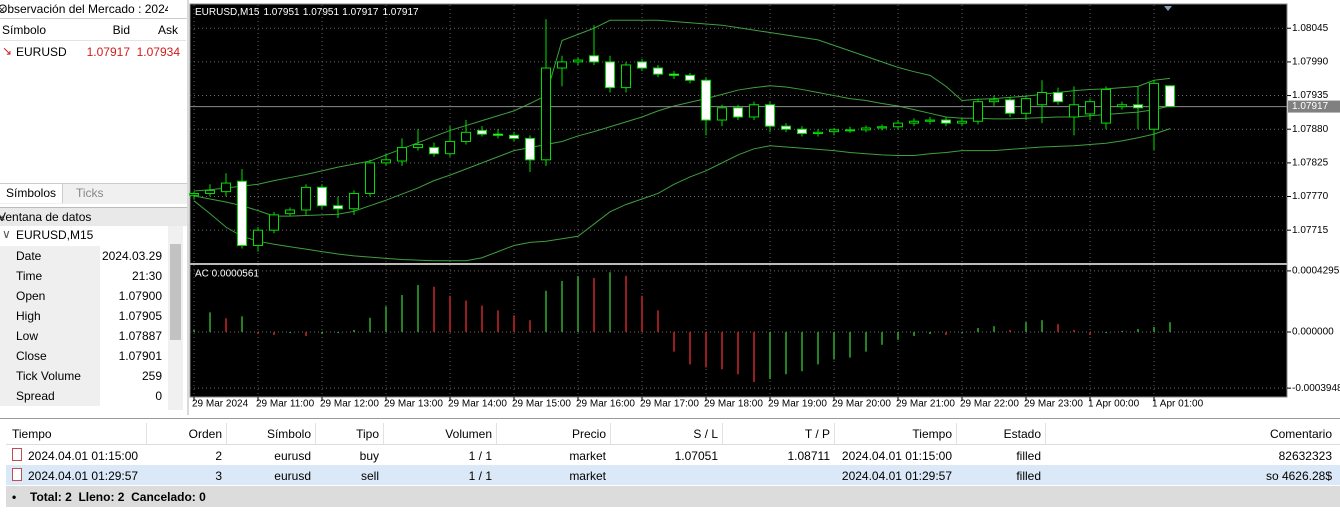 The width and height of the screenshot is (1340, 530). I want to click on data-window-title: Ventana de datos, so click(46, 217).